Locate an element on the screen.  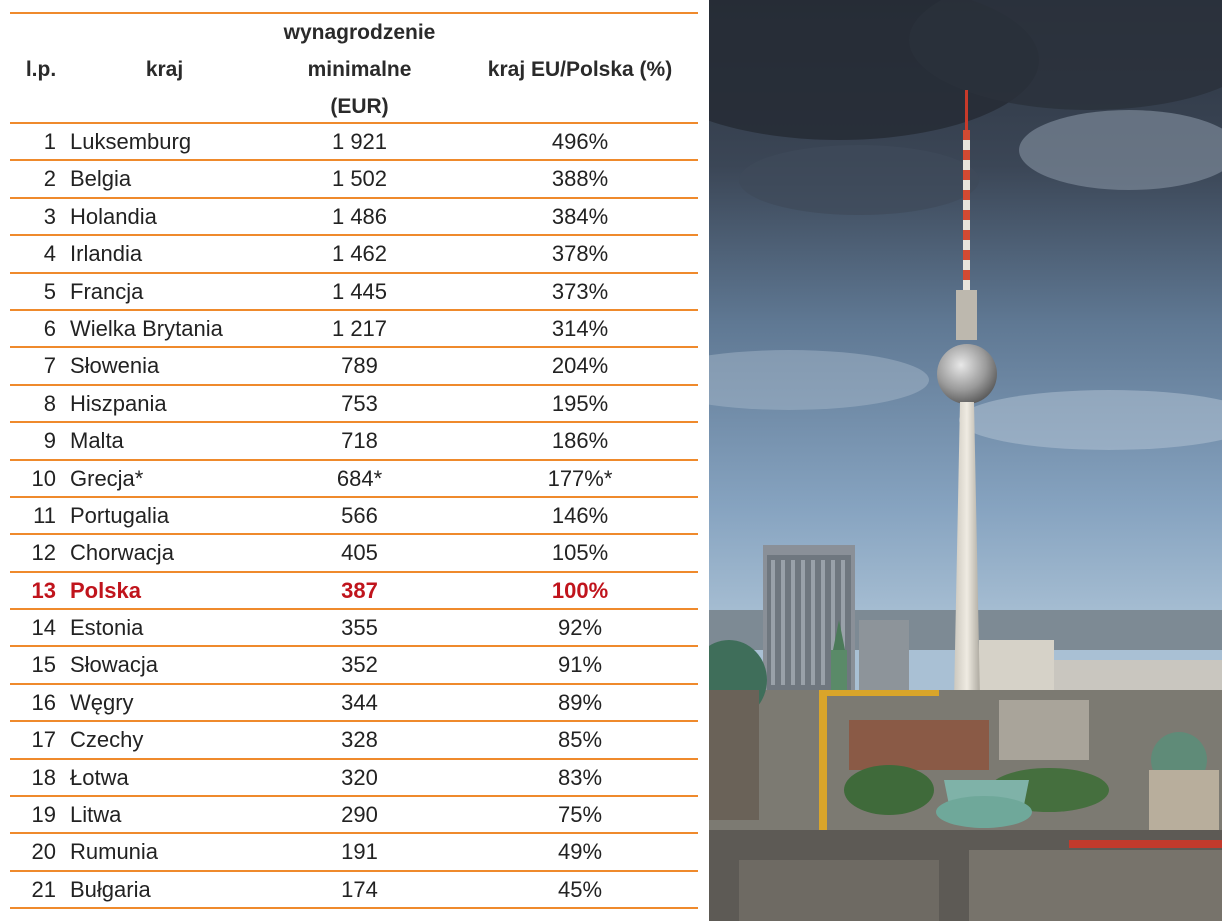
table-row: 21 Bułgaria 174 45% is located at coordinates (354, 891).